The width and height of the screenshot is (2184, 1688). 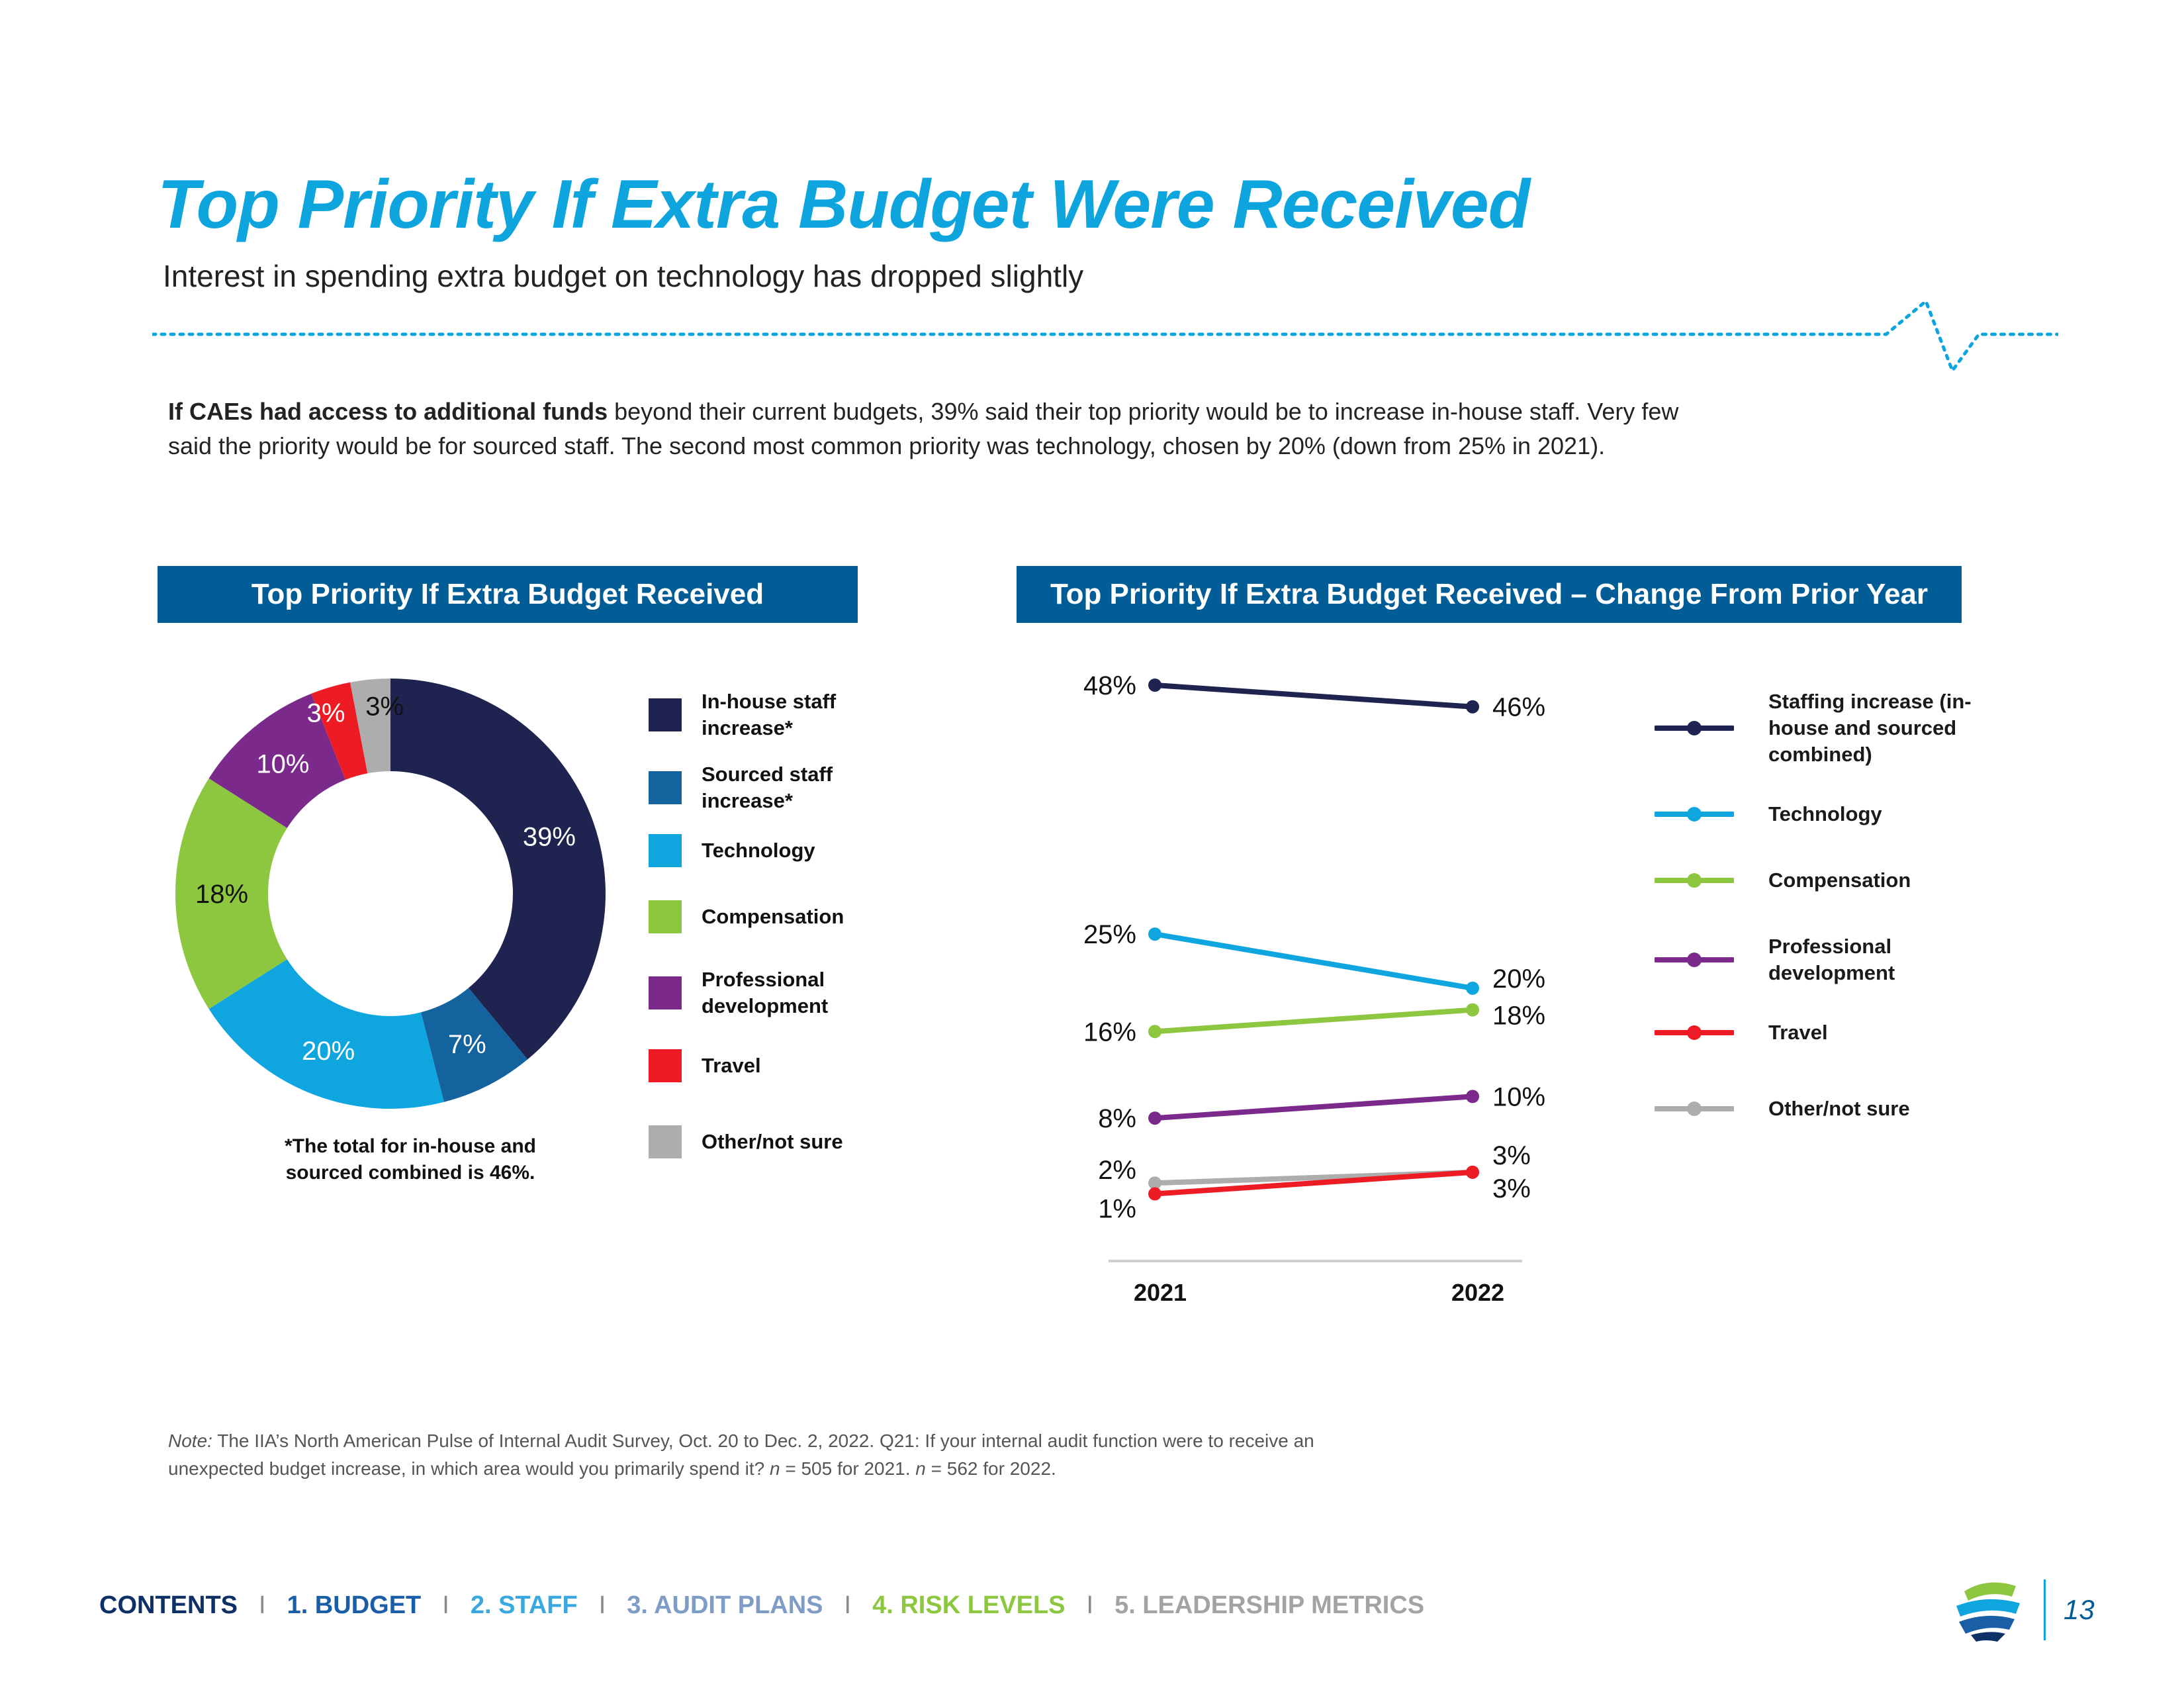 What do you see at coordinates (1270, 1605) in the screenshot?
I see `nav-link-5-leadership-metrics: 5. LEADERSHIP METRICS` at bounding box center [1270, 1605].